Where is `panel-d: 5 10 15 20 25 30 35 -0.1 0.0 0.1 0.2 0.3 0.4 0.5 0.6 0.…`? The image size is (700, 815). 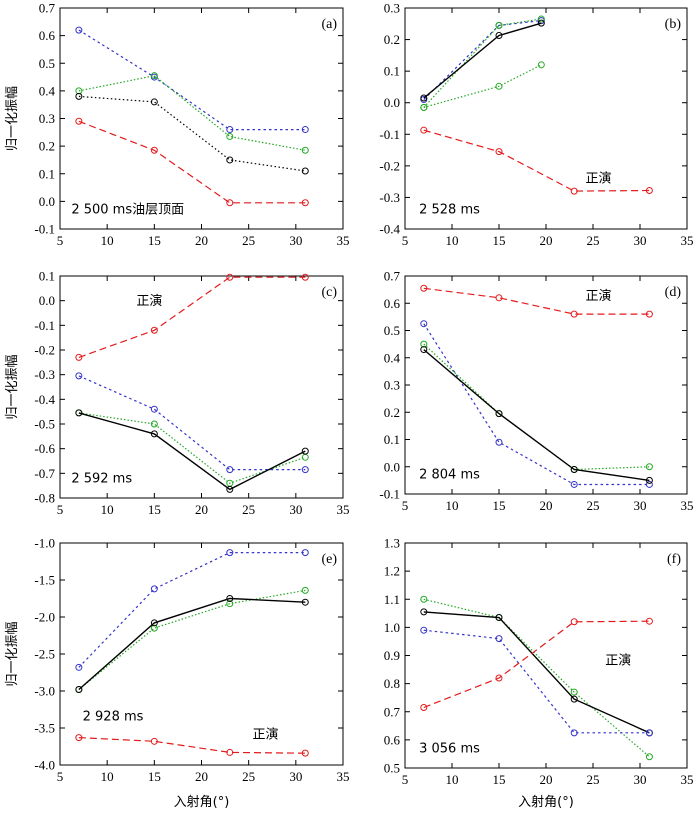 panel-d: 5 10 15 20 25 30 35 -0.1 0.0 0.1 0.2 0.3 0.4 0.5 0.6 0.… is located at coordinates (536, 391).